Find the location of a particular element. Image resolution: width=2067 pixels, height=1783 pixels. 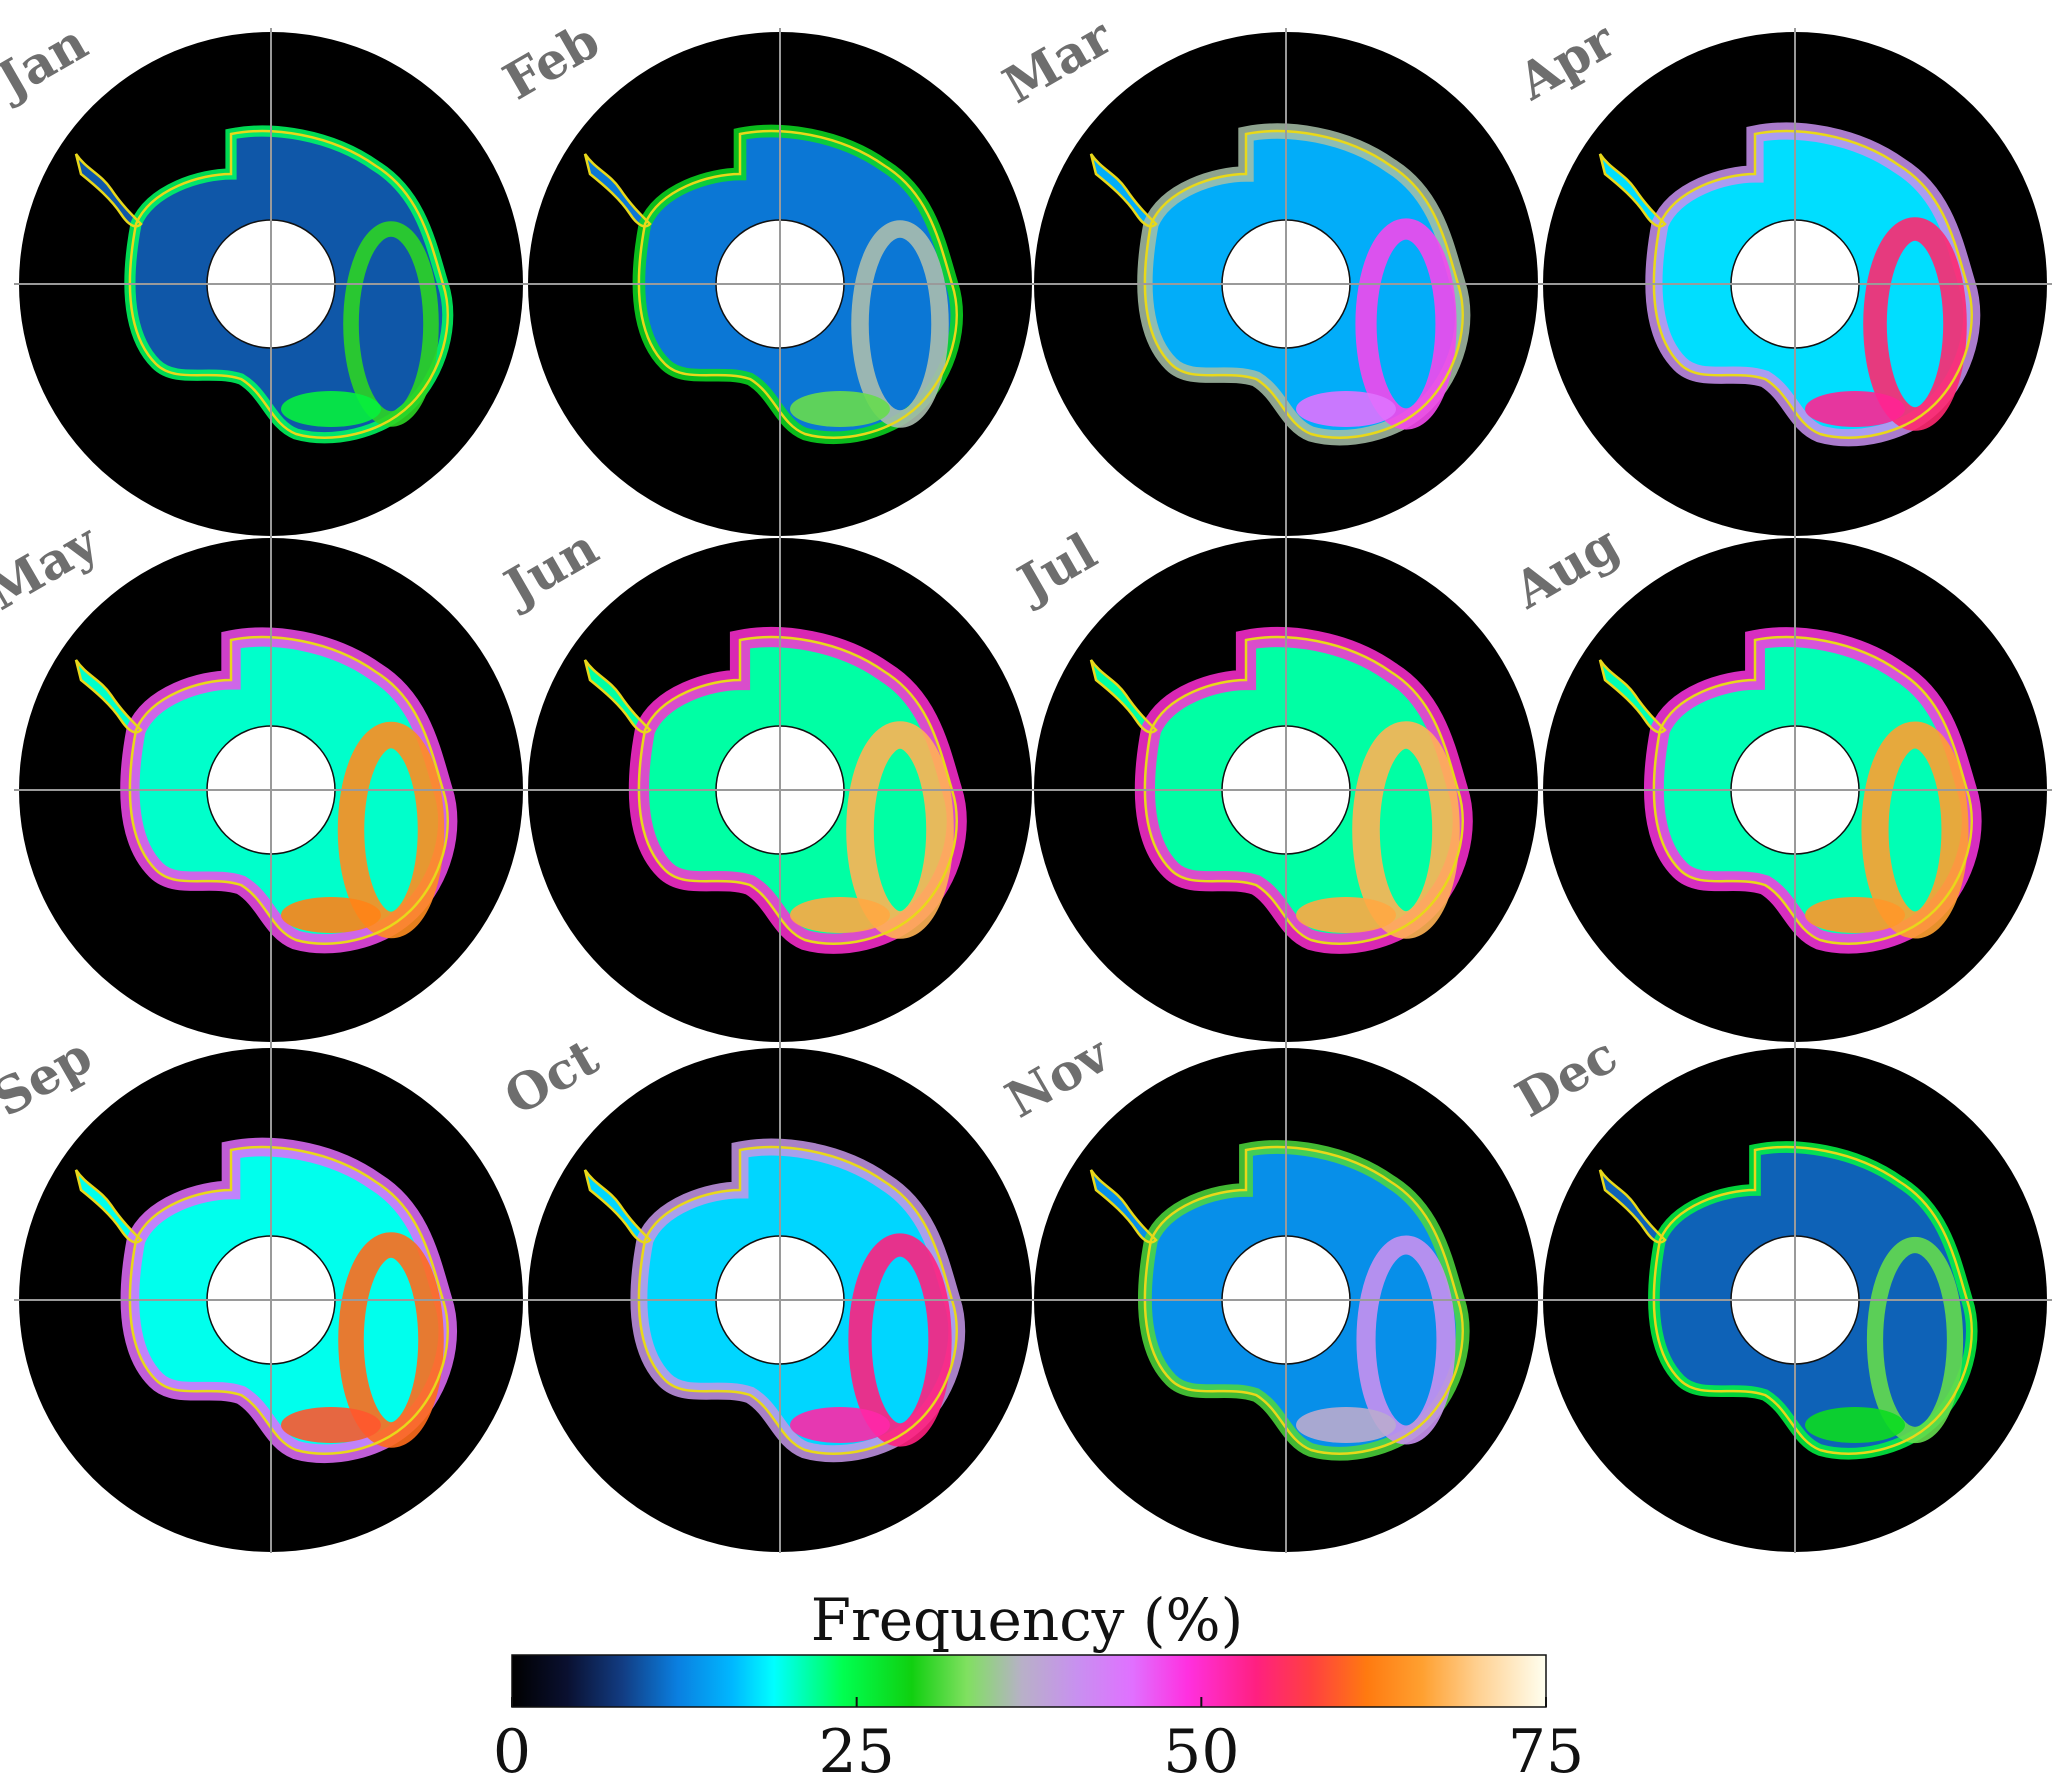

colorbar-title: Frequency (%) is located at coordinates (1027, 1620).